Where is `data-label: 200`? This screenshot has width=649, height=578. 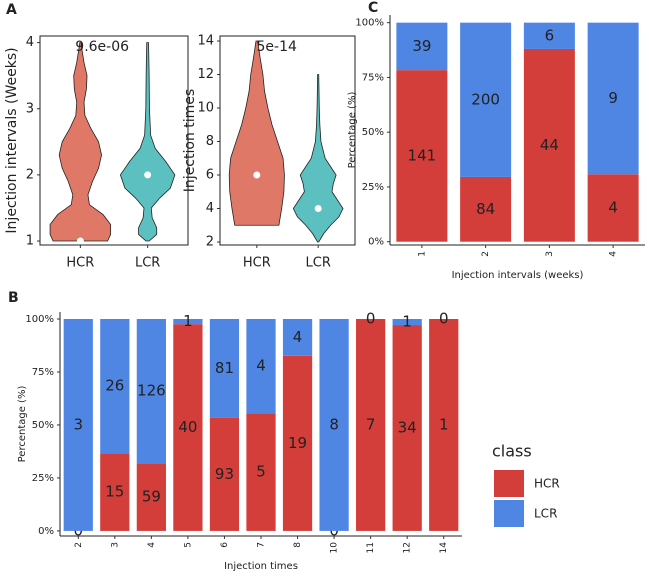
data-label: 200 is located at coordinates (485, 99).